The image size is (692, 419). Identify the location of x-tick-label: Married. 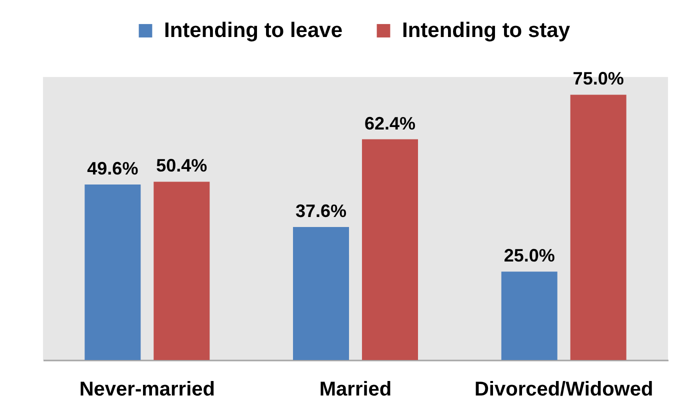
(355, 389).